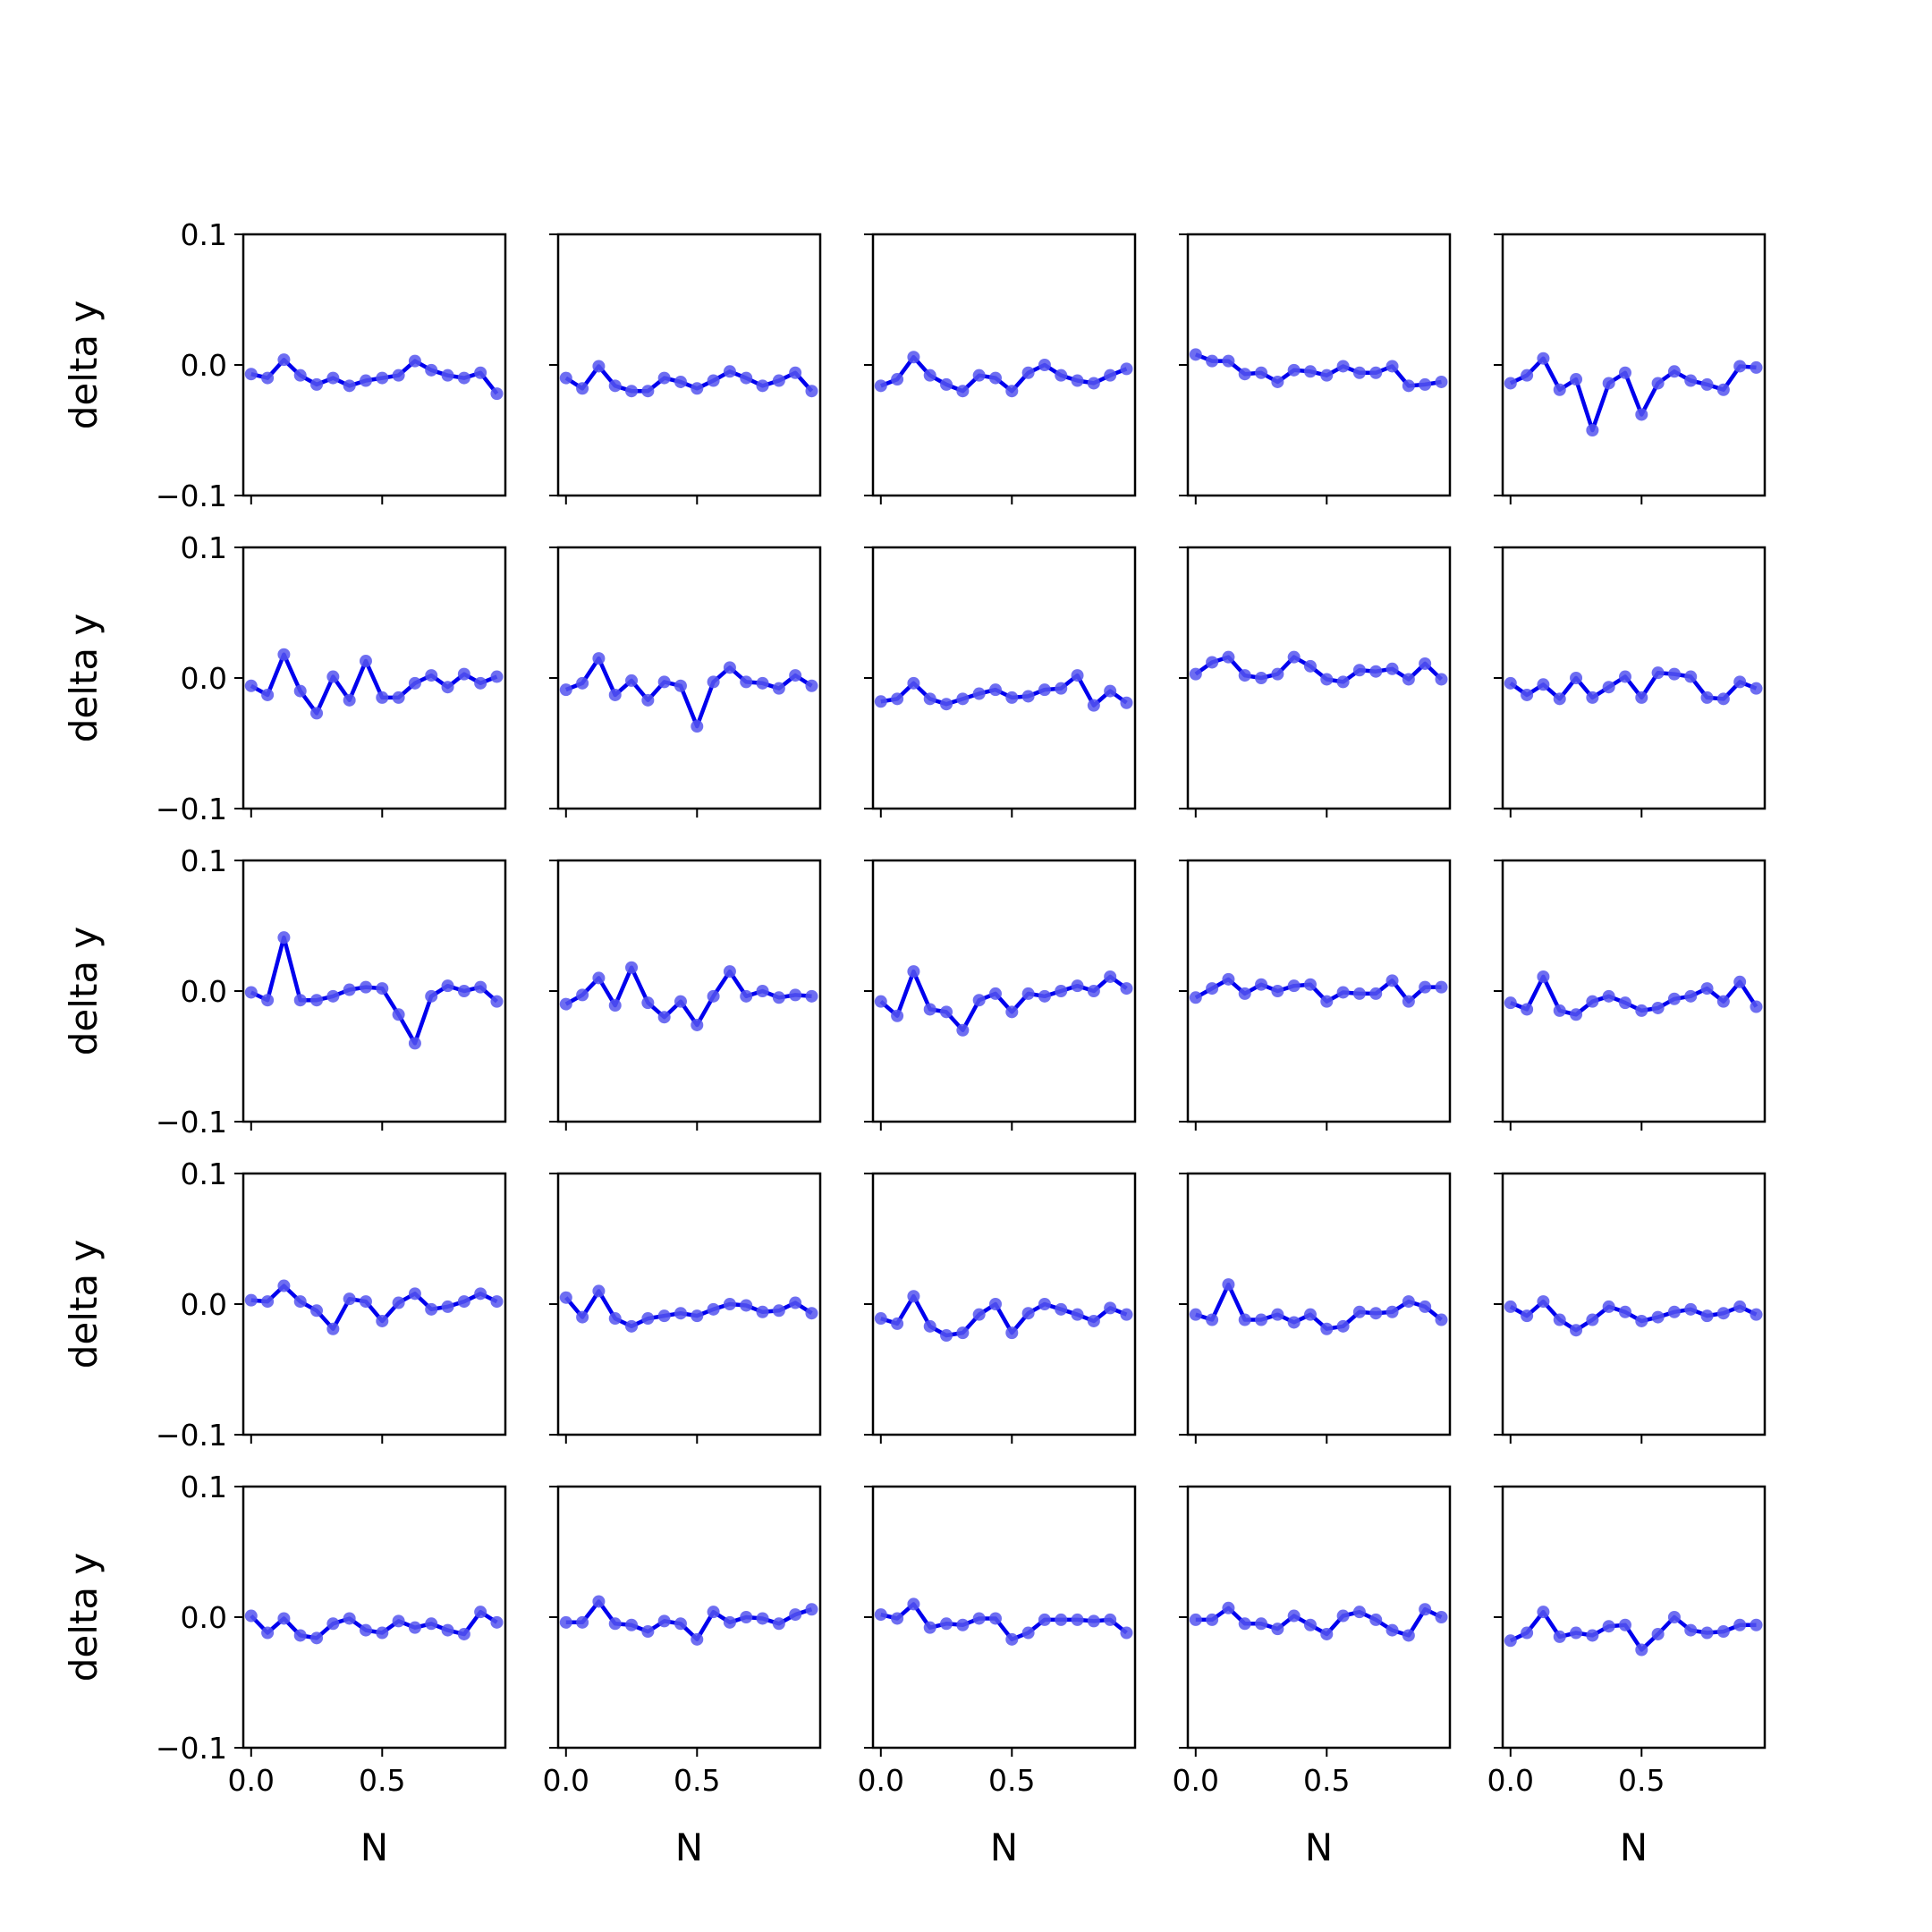 The image size is (1932, 1932). Describe the element at coordinates (1510, 1780) in the screenshot. I see `x-tick-label: 0.0` at that location.